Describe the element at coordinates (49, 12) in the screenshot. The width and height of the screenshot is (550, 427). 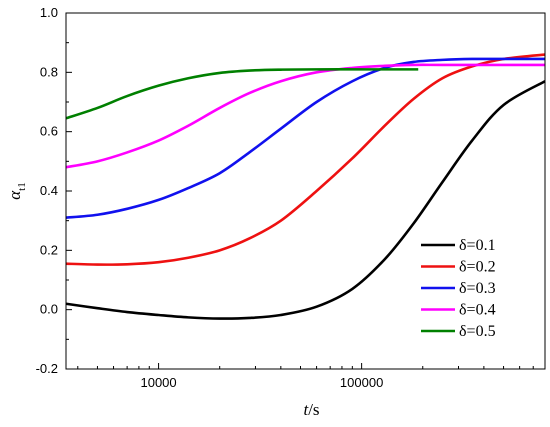
I see `y-tick-label: 1.0` at that location.